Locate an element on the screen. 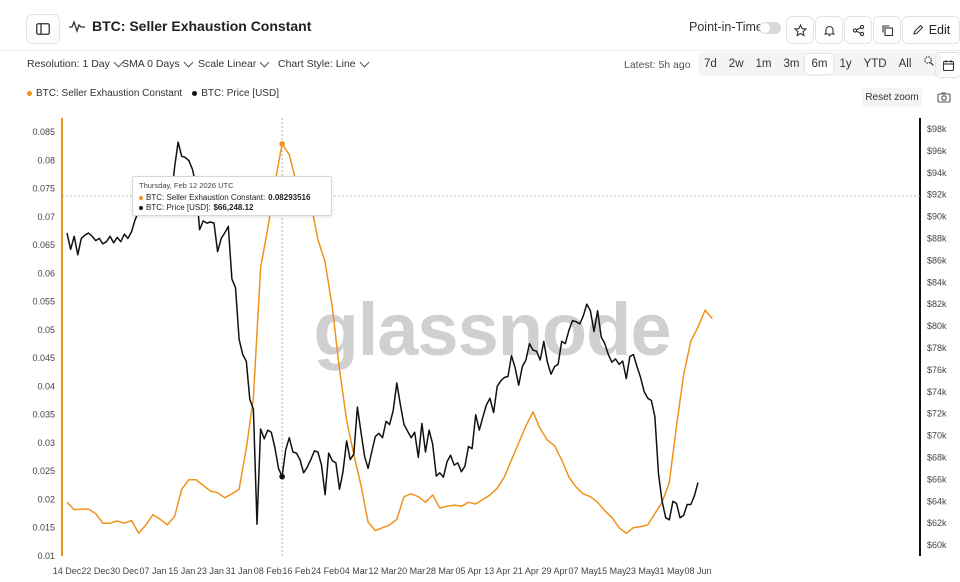 The width and height of the screenshot is (960, 582). x-tick-label: 14 Dec is located at coordinates (67, 571).